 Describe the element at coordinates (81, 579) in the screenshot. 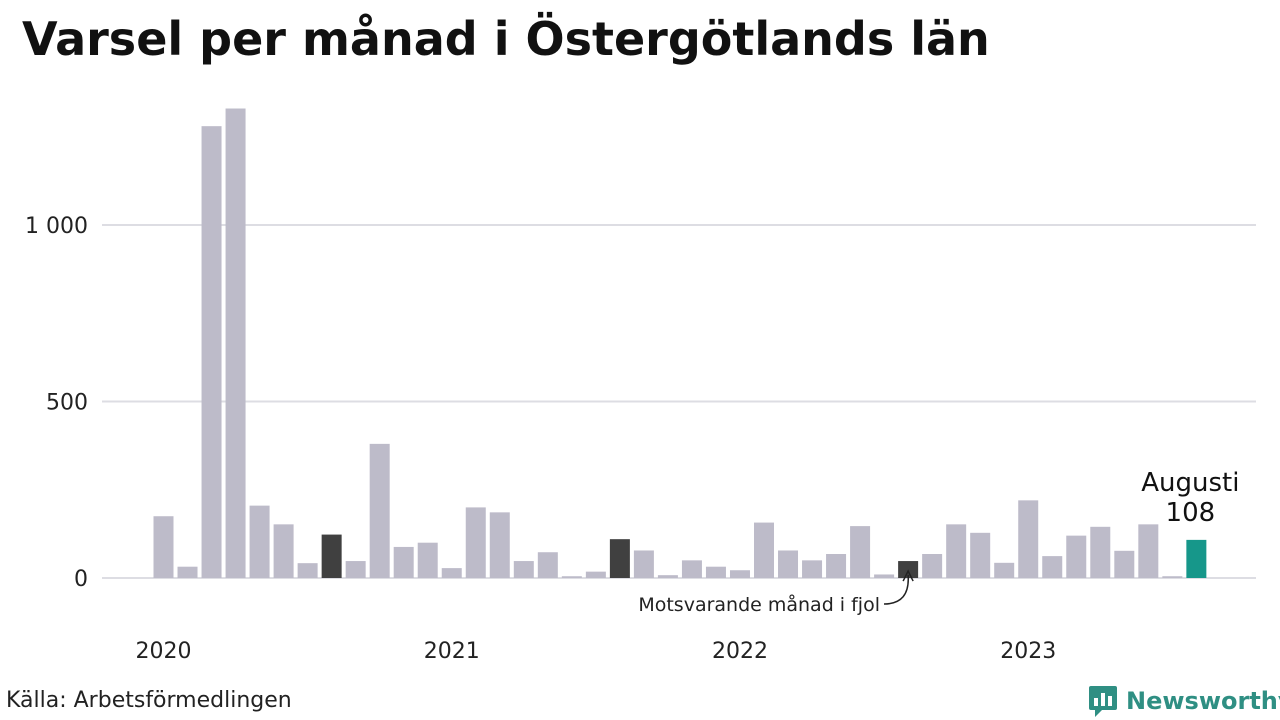

I see `y-tick-label: 0` at that location.